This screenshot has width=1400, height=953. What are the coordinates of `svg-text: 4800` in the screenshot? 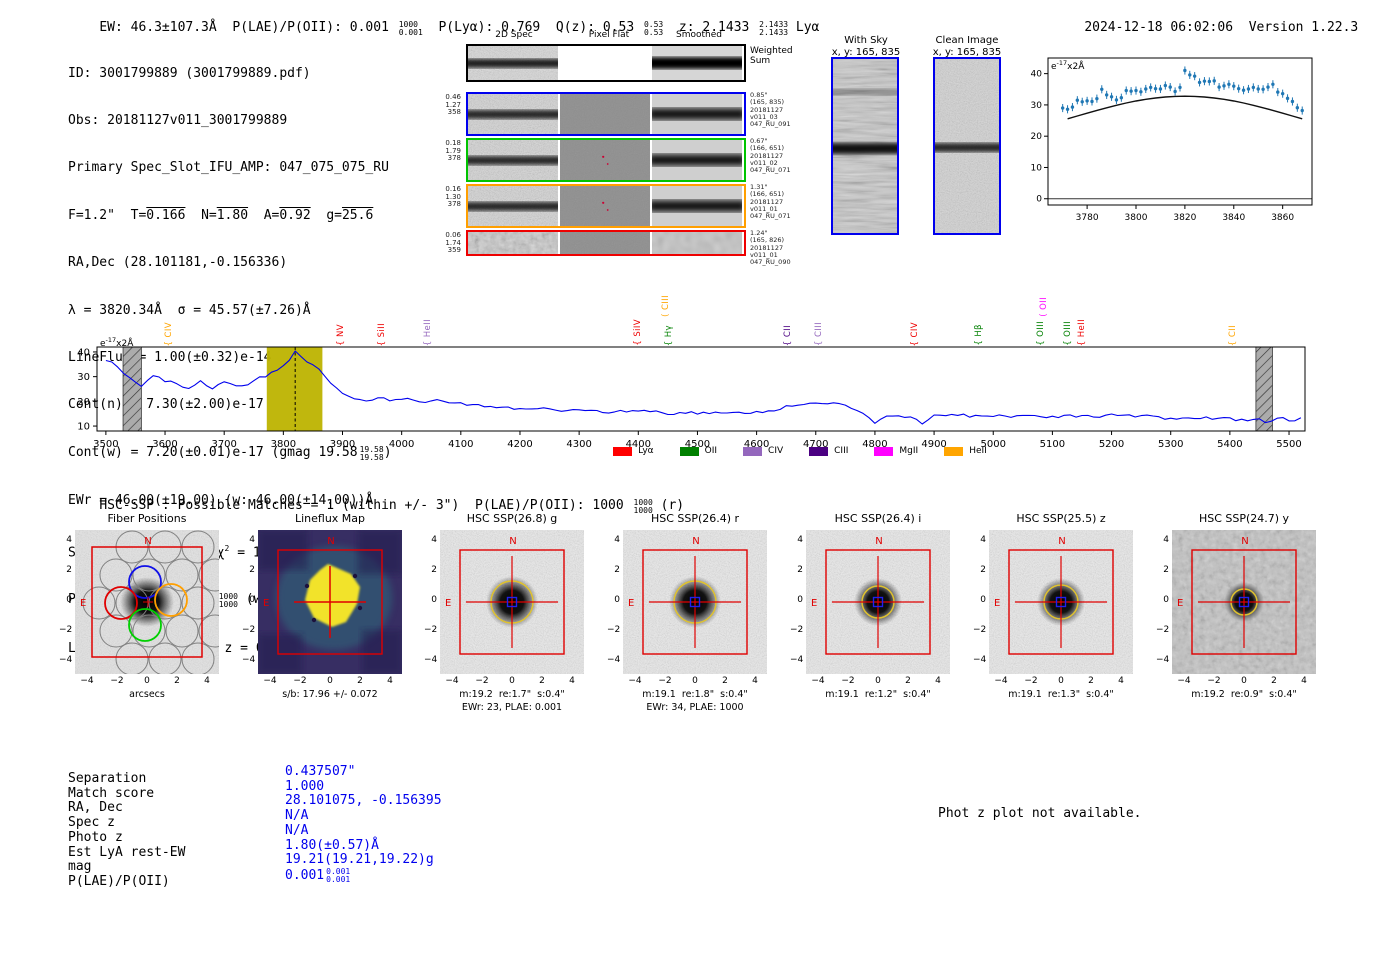 It's located at (874, 444).